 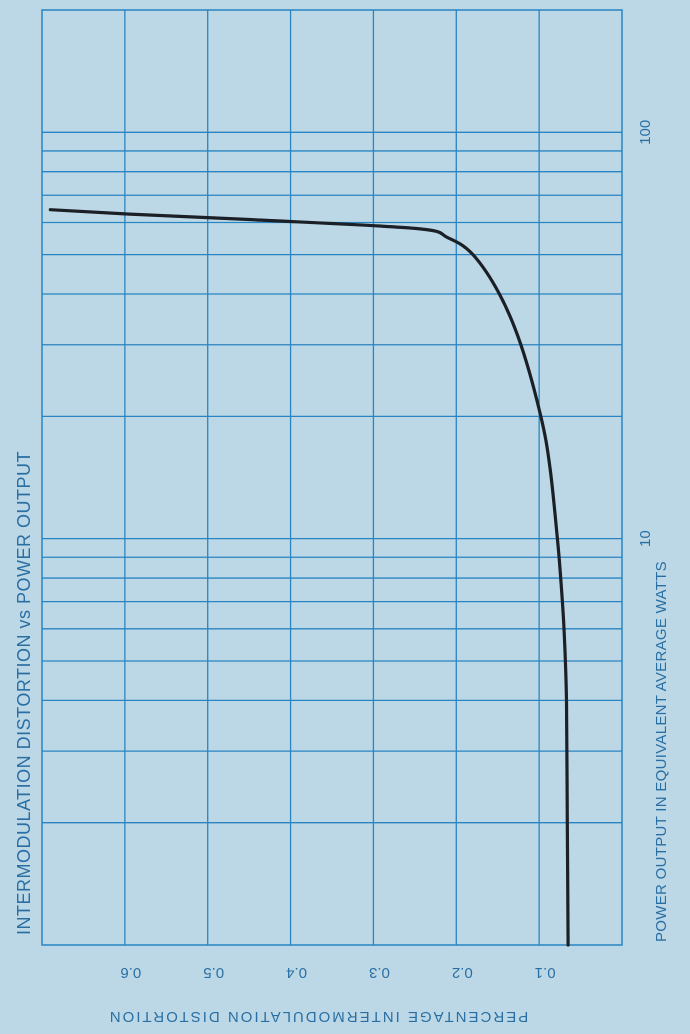 I want to click on x-axis-label: POWER OUTPUT IN EQUIVALENT AVERAGE WATTS, so click(x=661, y=751).